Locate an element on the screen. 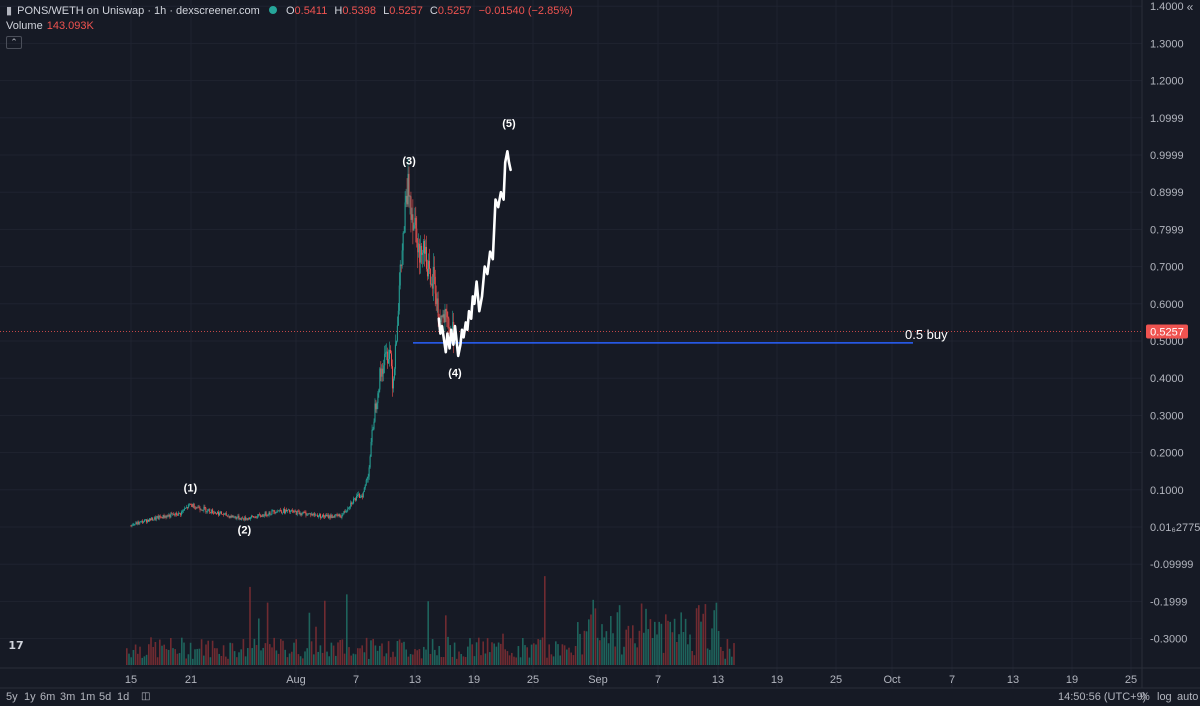 Image resolution: width=1200 pixels, height=706 pixels. percent-mode-button: % is located at coordinates (1145, 697).